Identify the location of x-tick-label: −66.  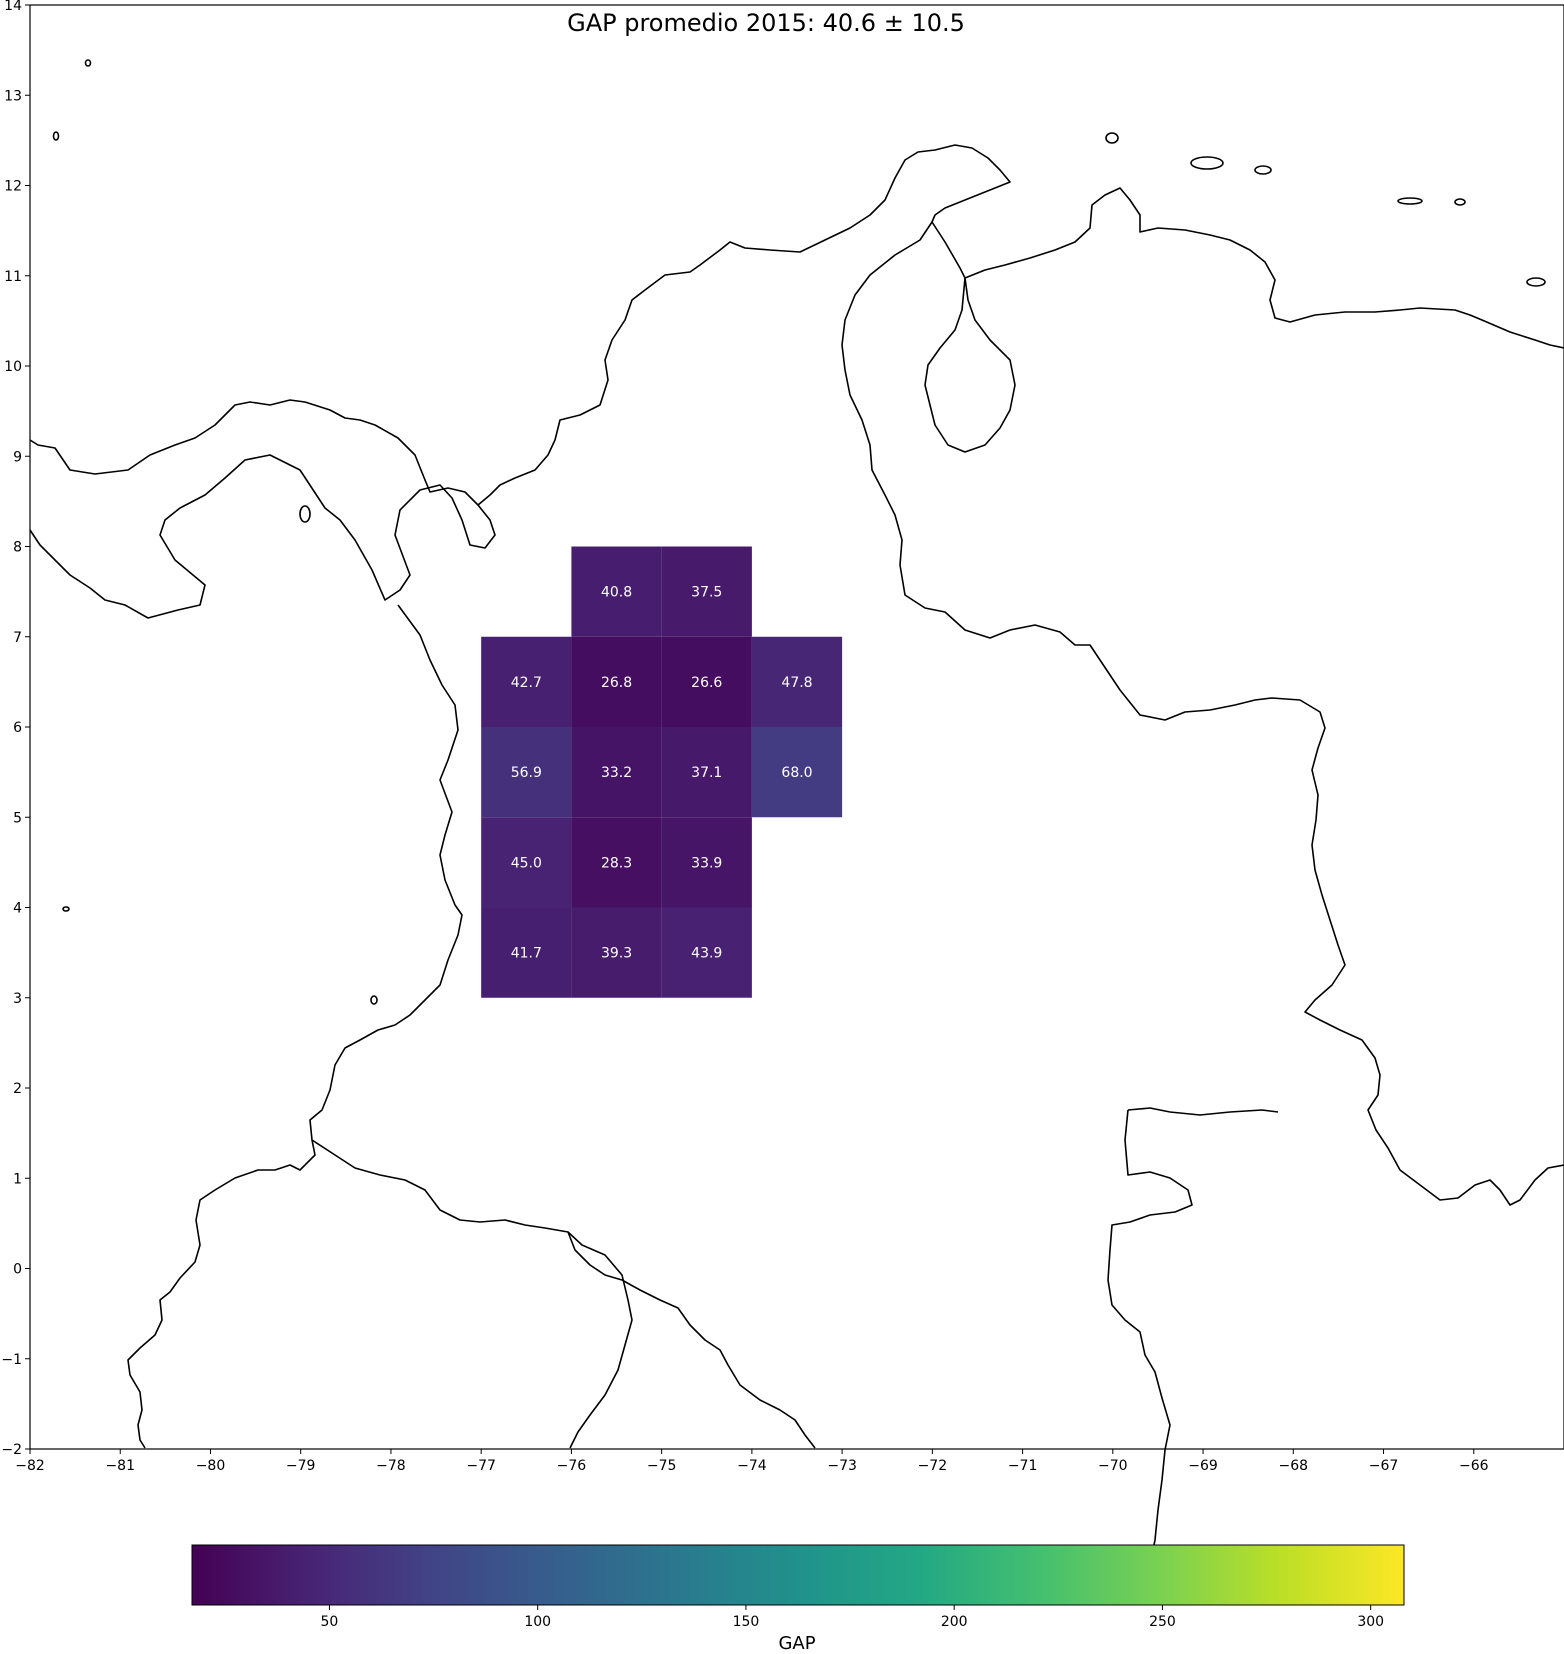
(1474, 1466).